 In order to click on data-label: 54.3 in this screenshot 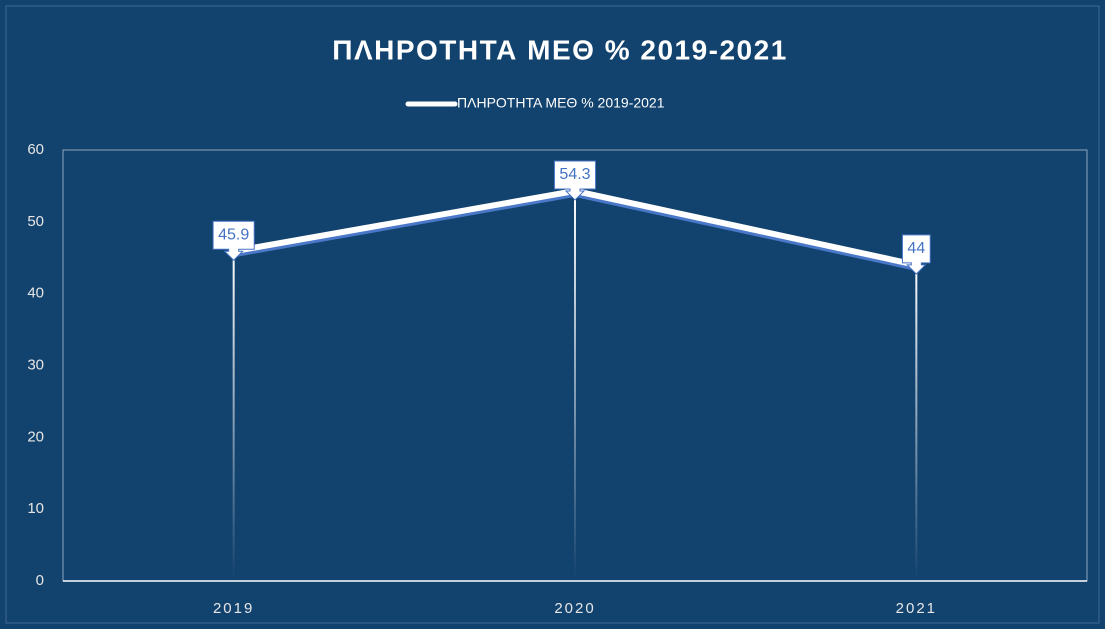, I will do `click(574, 174)`.